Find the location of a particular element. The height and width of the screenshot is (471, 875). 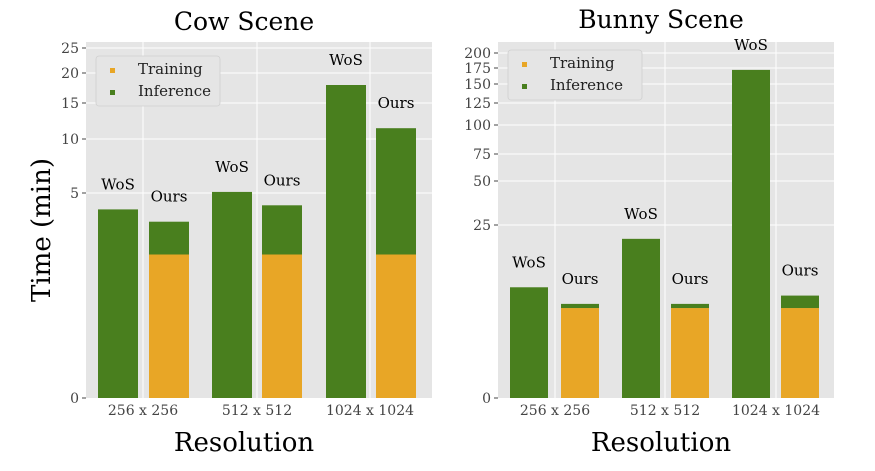

y-tick-label-5: 5 is located at coordinates (74, 194).